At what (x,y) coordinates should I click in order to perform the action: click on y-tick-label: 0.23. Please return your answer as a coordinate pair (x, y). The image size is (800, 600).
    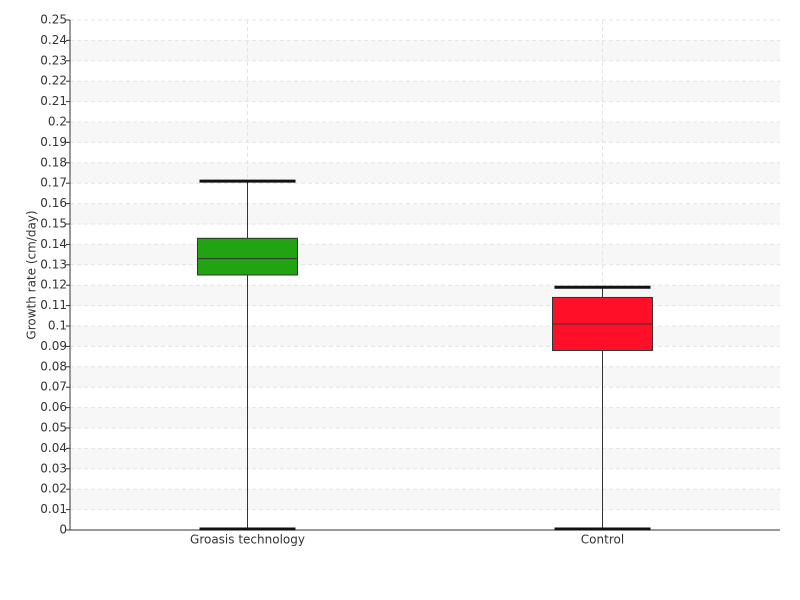
    Looking at the image, I should click on (53, 60).